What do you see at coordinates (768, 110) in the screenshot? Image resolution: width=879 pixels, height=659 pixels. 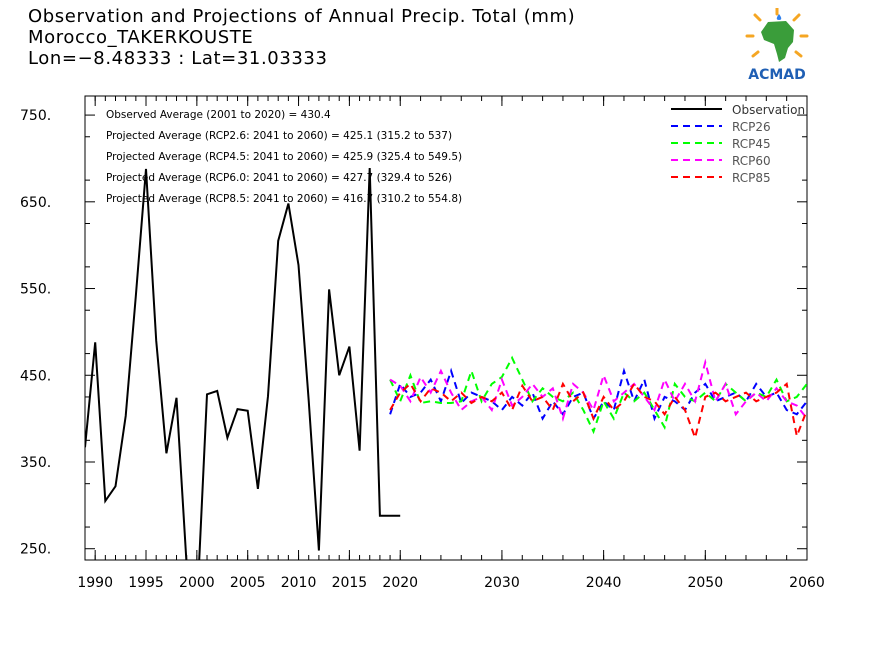 I see `legend-label-observation: Observation` at bounding box center [768, 110].